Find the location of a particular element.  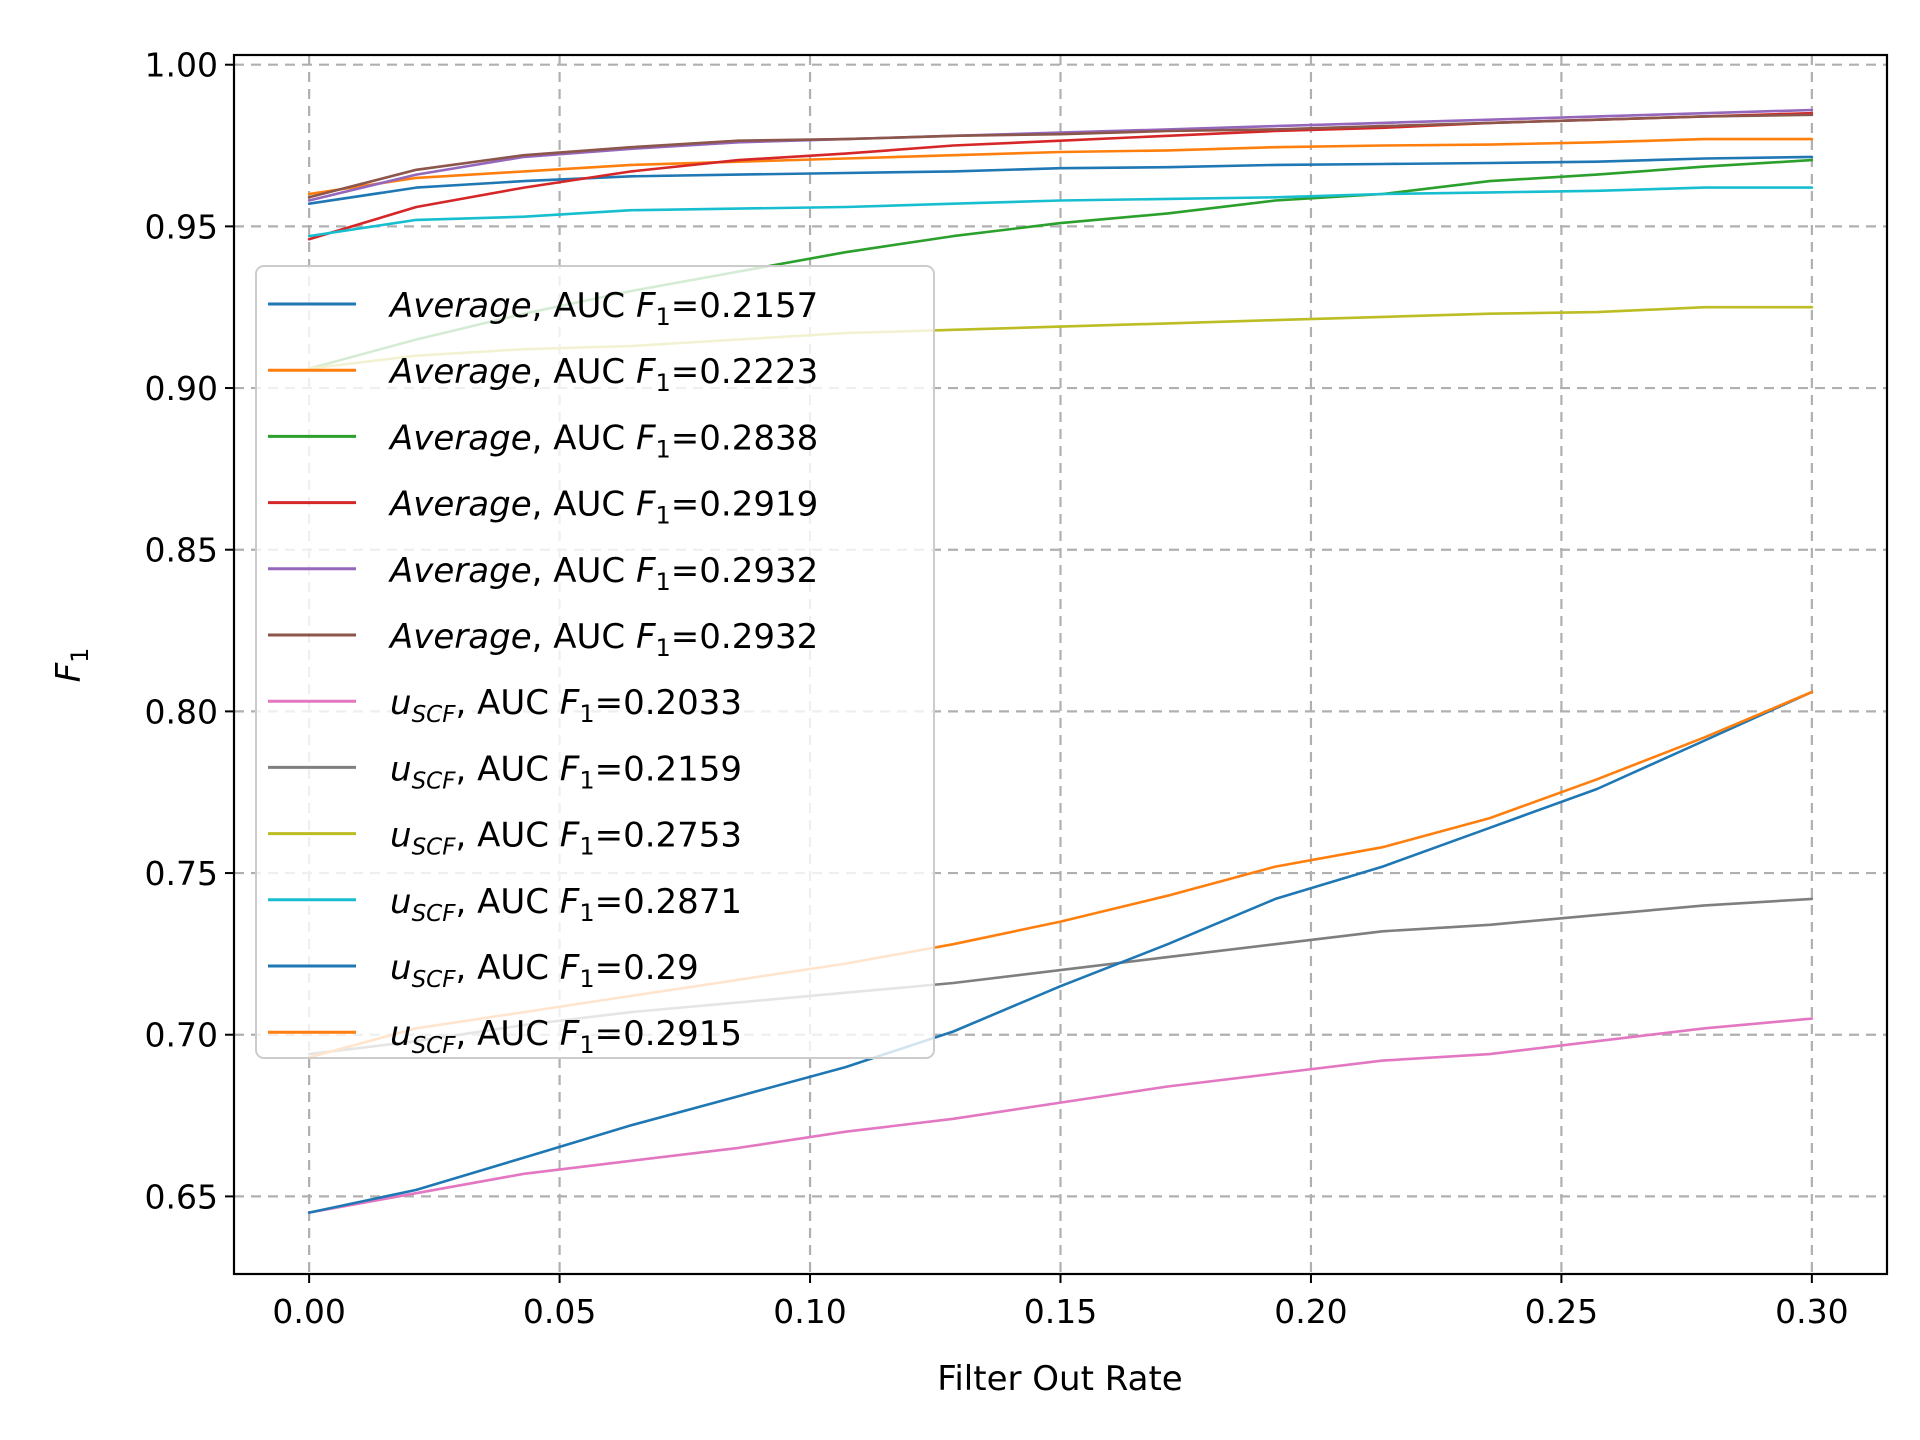

legend-entry: uSCF, AUC F1=0.2753 is located at coordinates (505, 838).